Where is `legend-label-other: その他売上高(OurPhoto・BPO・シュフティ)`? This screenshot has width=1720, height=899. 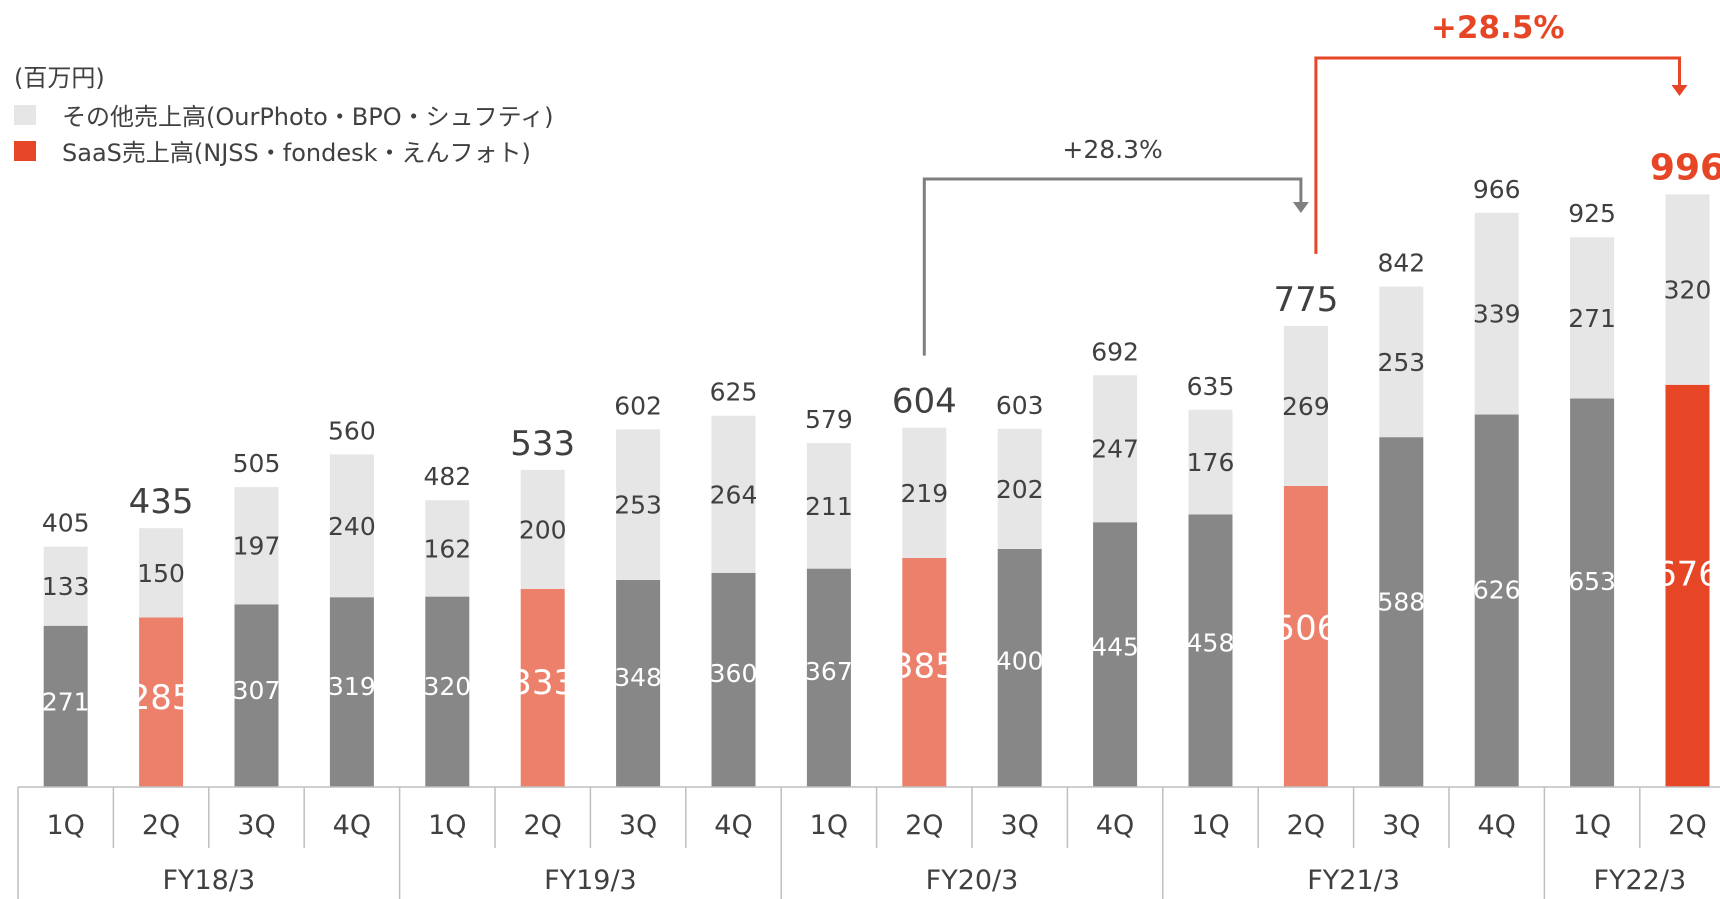 legend-label-other: その他売上高(OurPhoto・BPO・シュフティ) is located at coordinates (308, 117).